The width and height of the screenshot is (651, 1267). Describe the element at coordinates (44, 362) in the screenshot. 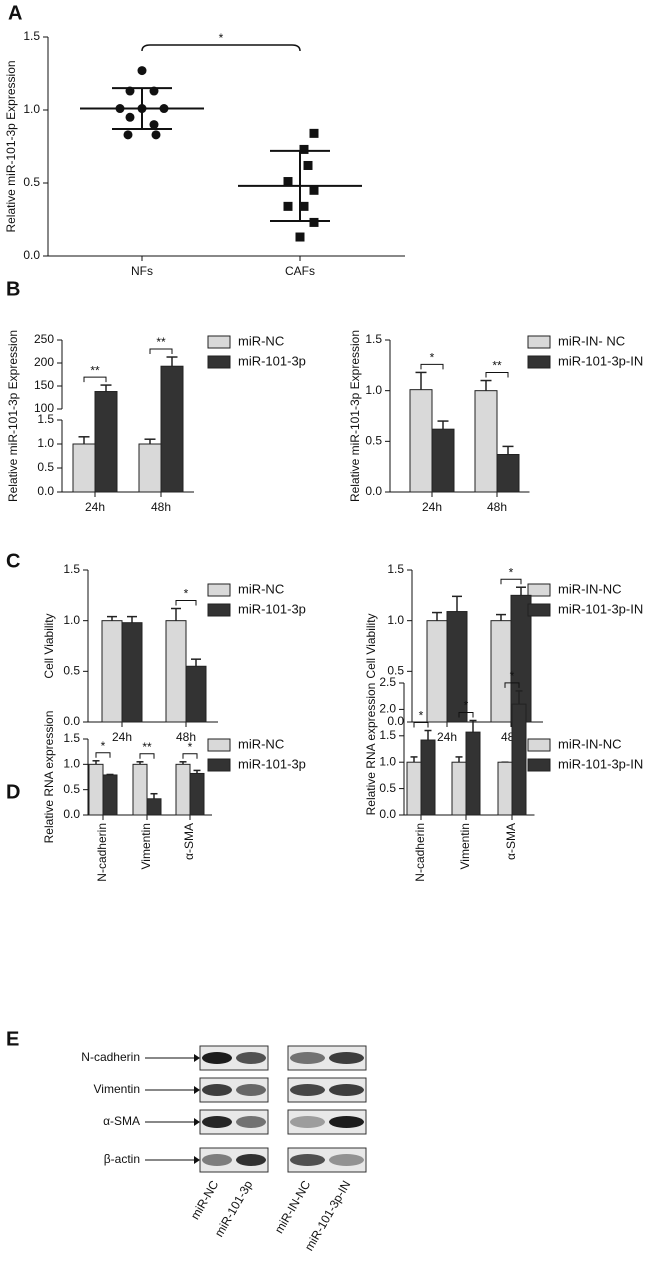

I see `y-tick-label: 200` at that location.